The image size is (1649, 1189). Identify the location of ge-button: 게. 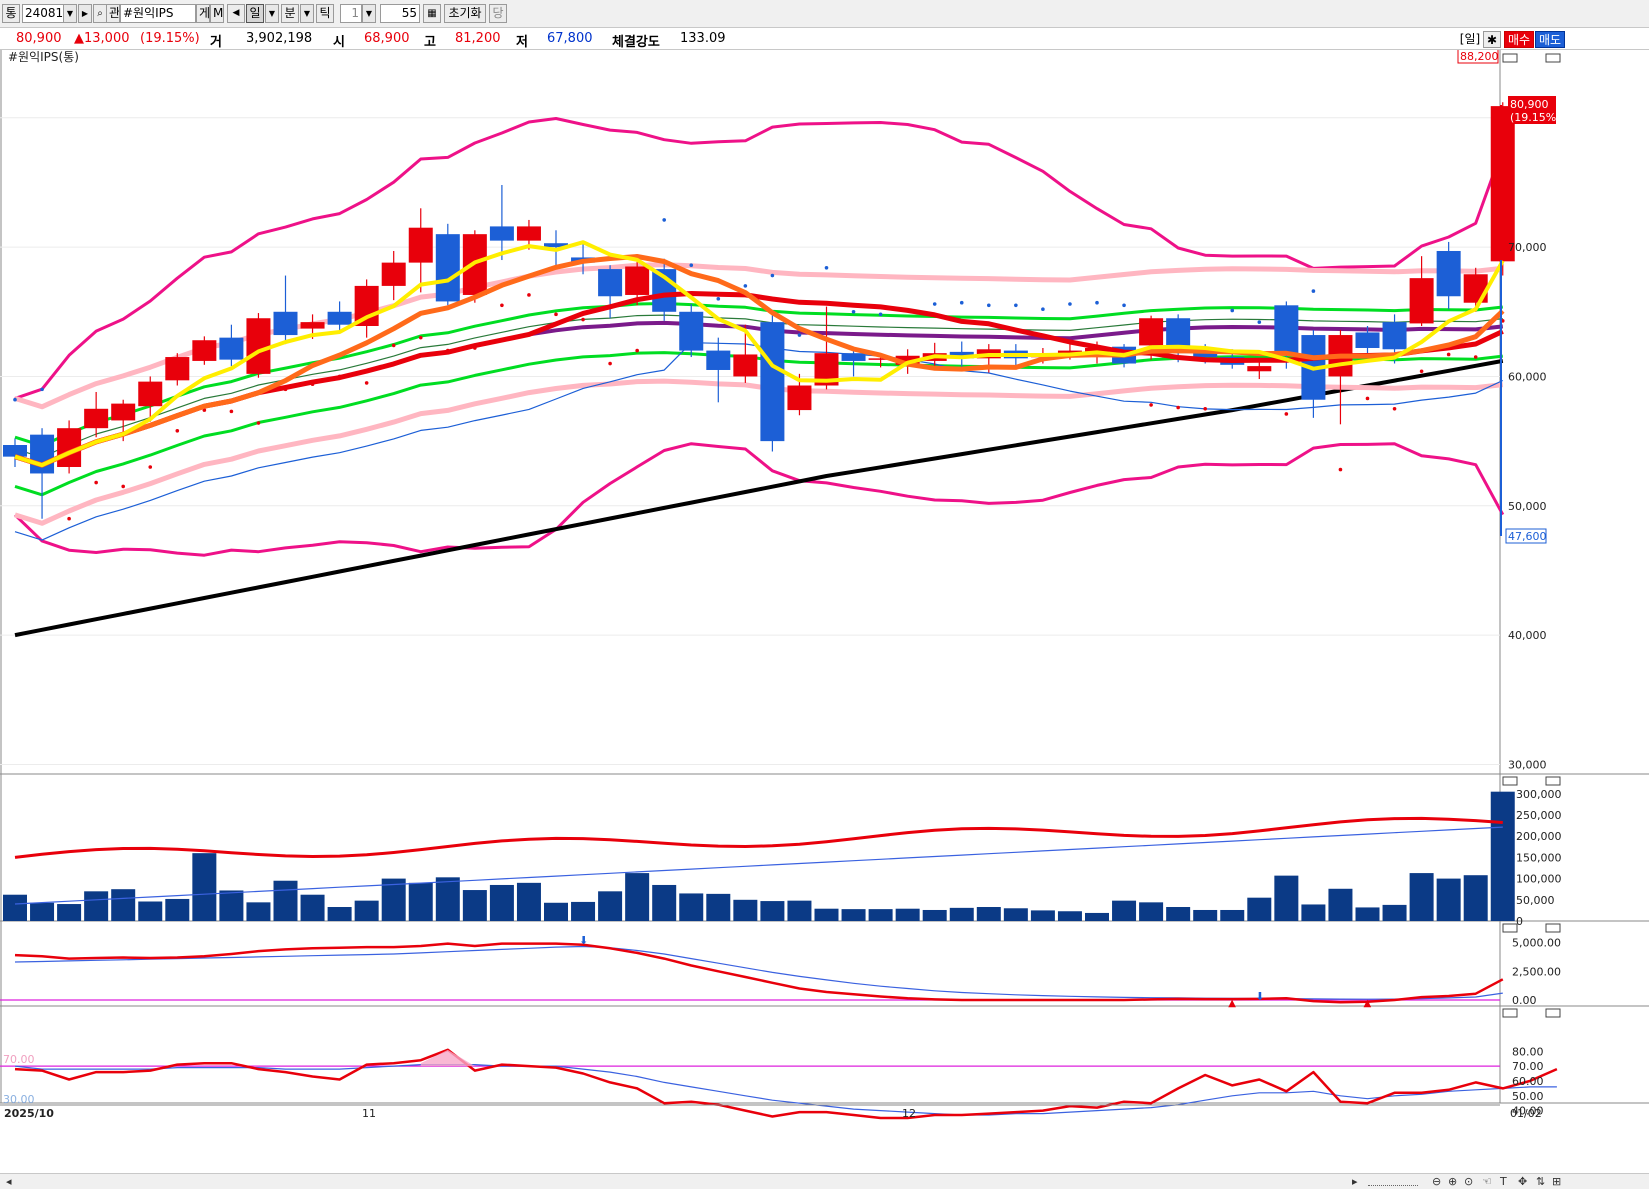
(203, 13).